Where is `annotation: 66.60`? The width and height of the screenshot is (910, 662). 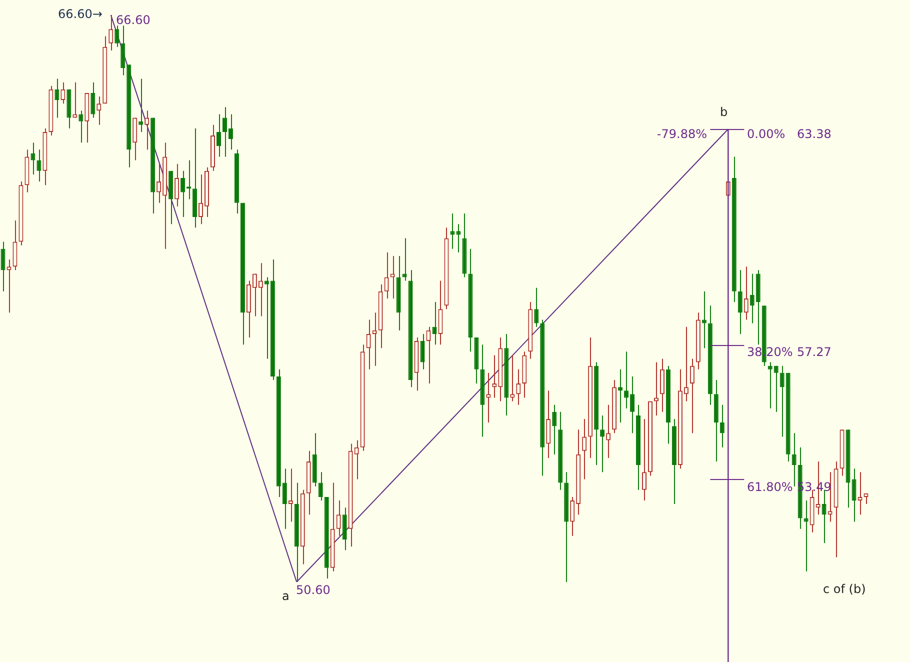 annotation: 66.60 is located at coordinates (133, 20).